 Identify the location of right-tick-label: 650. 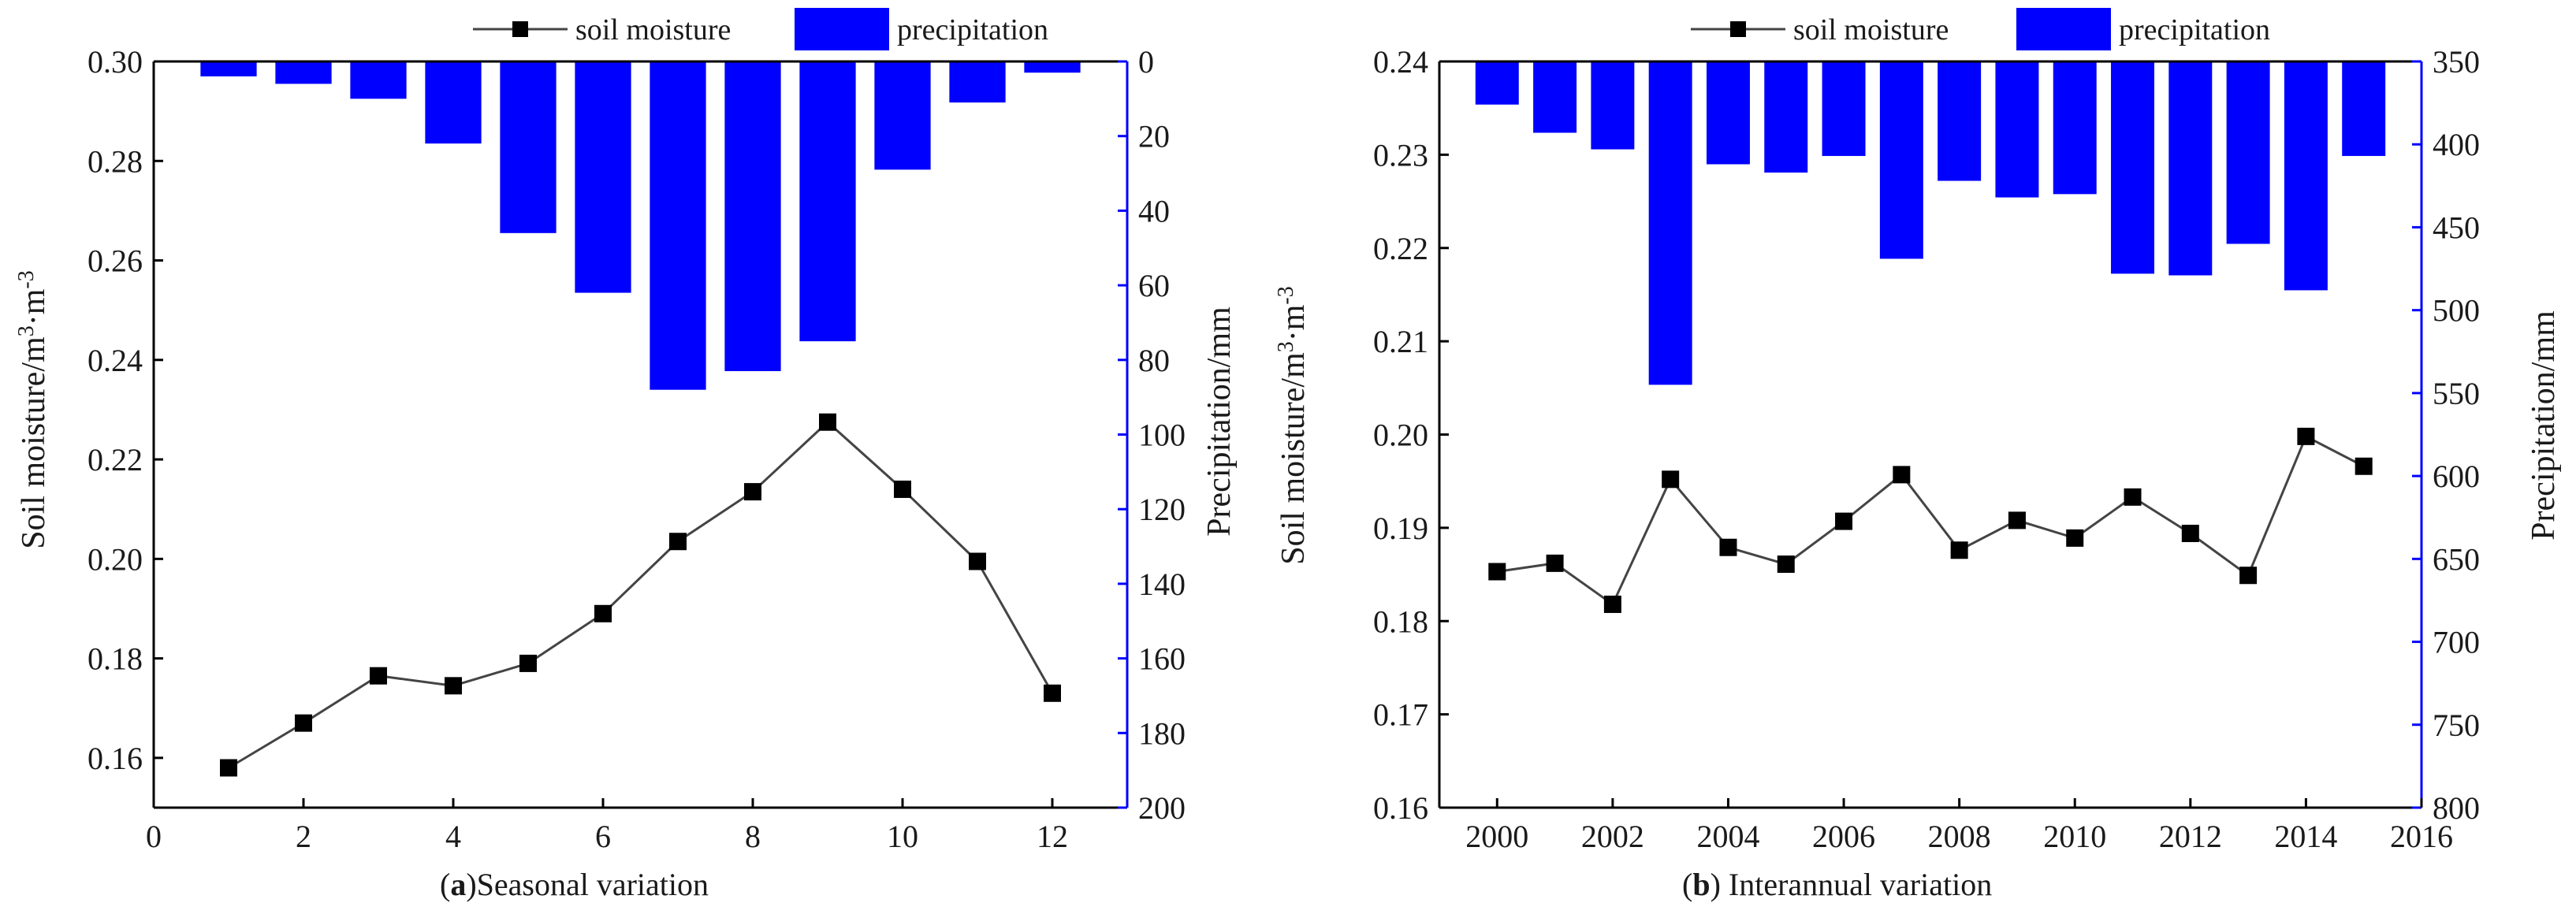
(2456, 559).